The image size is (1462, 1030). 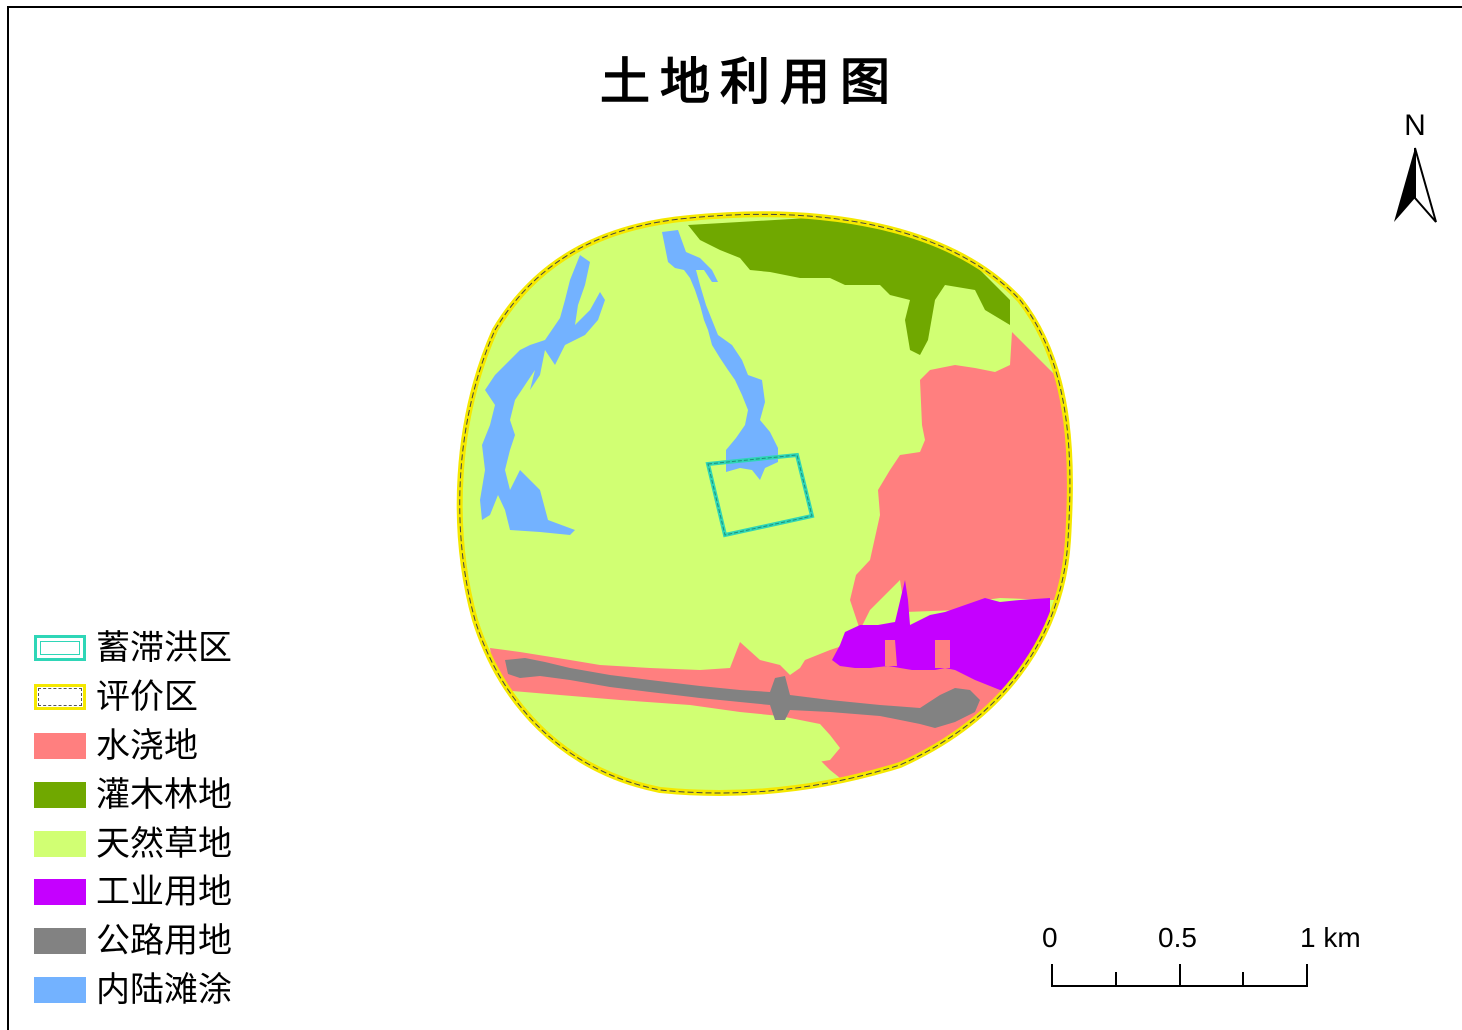 What do you see at coordinates (720, 355) in the screenshot?
I see `tidal-flat-central` at bounding box center [720, 355].